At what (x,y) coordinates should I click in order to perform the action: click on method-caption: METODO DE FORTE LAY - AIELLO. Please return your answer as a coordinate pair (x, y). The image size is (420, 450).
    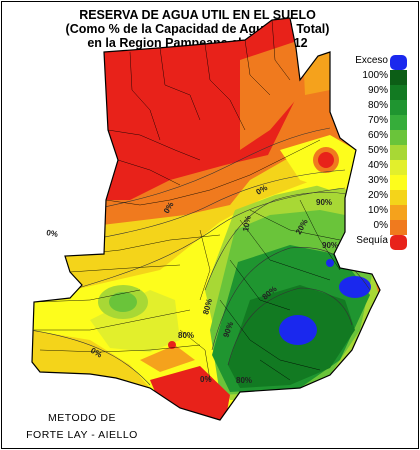
    Looking at the image, I should click on (82, 427).